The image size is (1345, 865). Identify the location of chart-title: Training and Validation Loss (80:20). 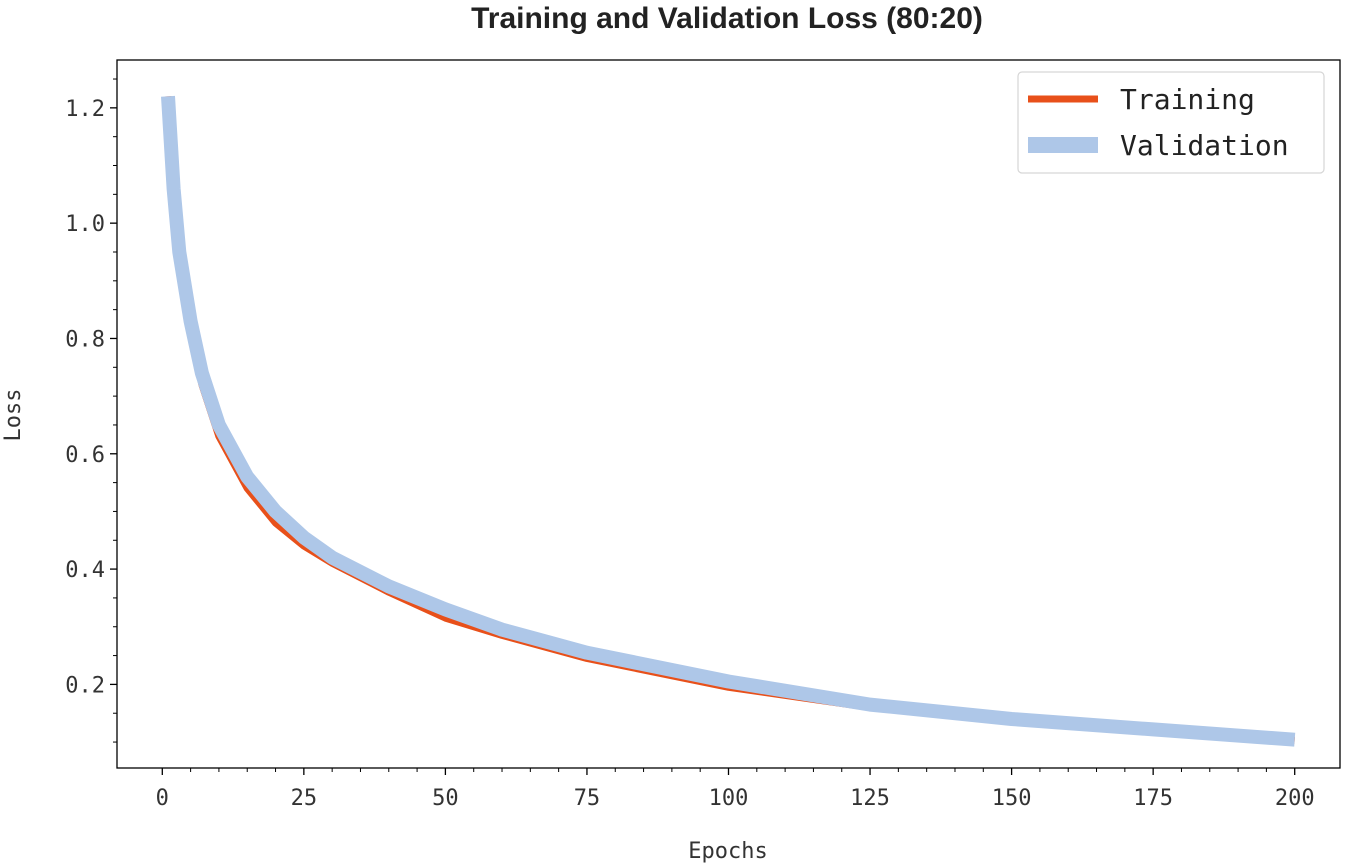
(727, 18).